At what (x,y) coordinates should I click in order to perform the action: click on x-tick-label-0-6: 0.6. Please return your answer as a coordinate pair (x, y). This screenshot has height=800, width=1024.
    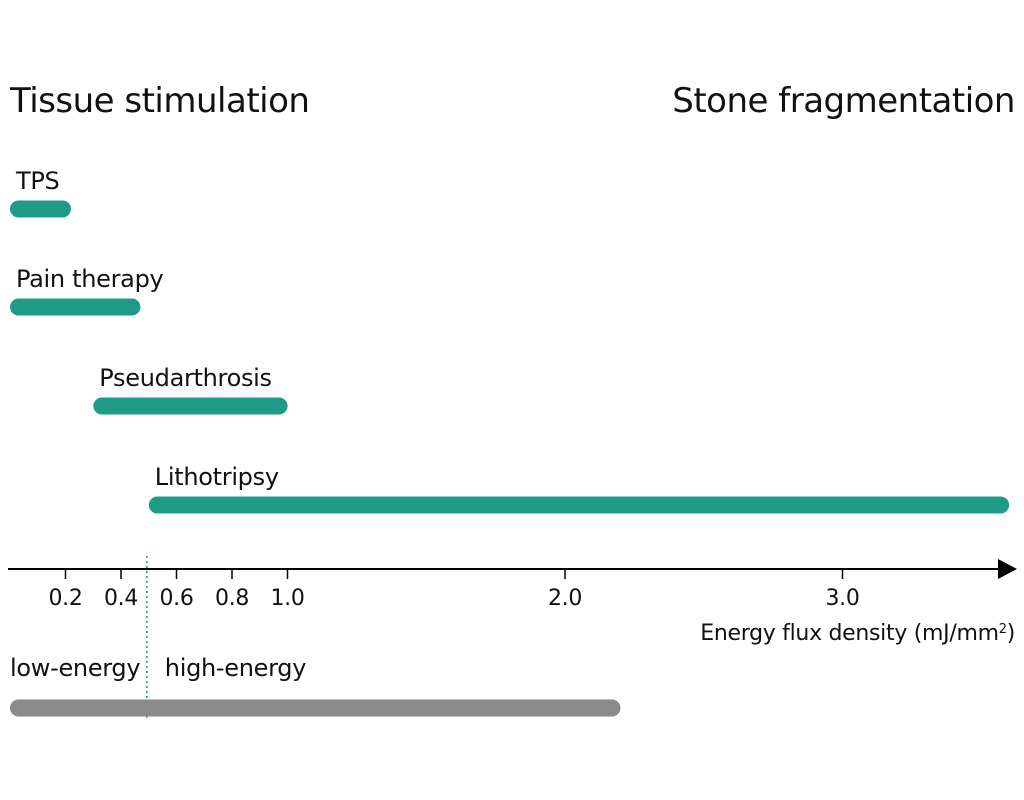
    Looking at the image, I should click on (176, 598).